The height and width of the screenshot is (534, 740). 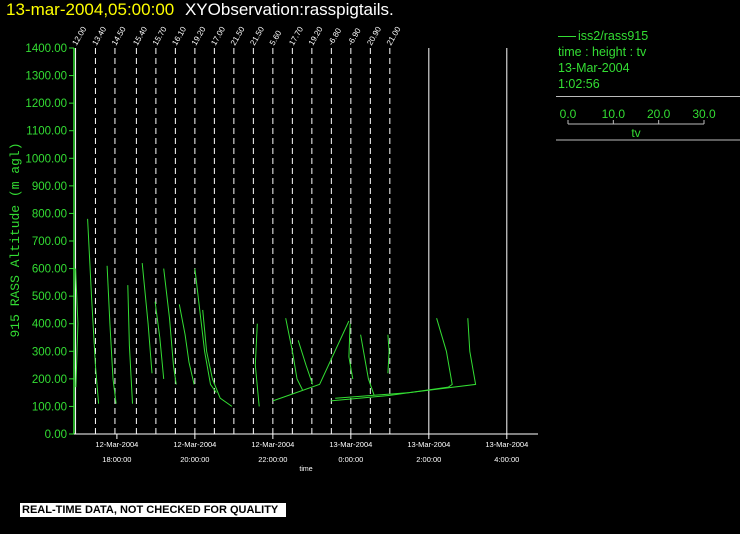 I want to click on y-tick-label-7: 700.00, so click(x=49, y=242).